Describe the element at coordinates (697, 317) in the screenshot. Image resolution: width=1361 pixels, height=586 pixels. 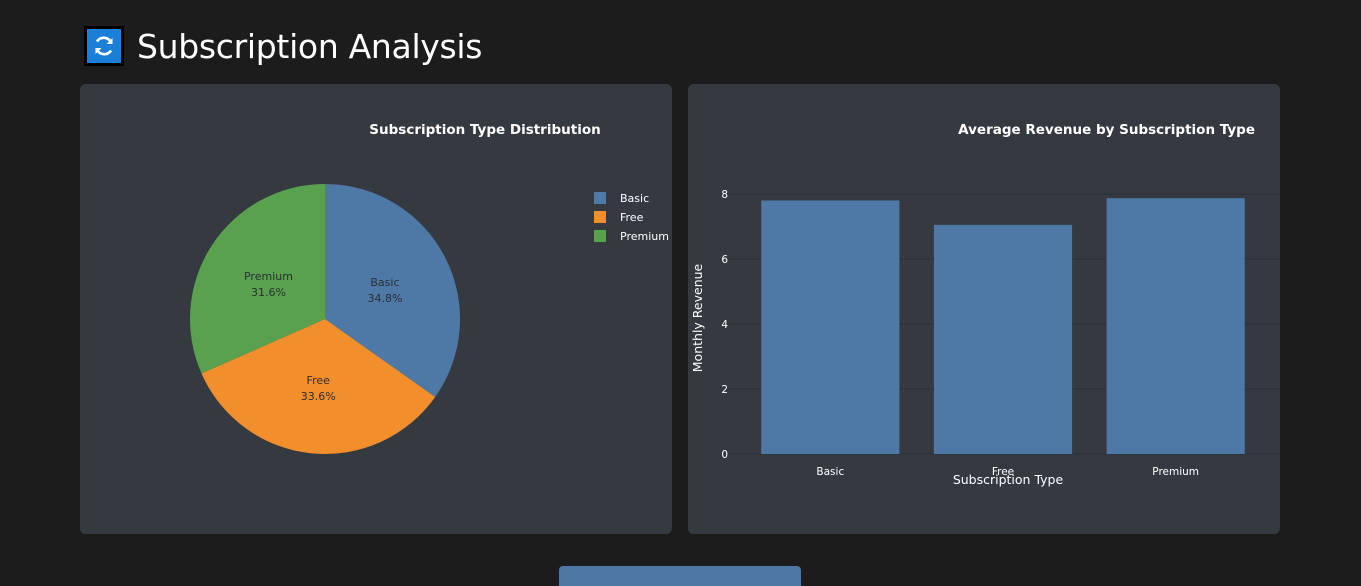
I see `y-axis-title: Monthly Revenue` at that location.